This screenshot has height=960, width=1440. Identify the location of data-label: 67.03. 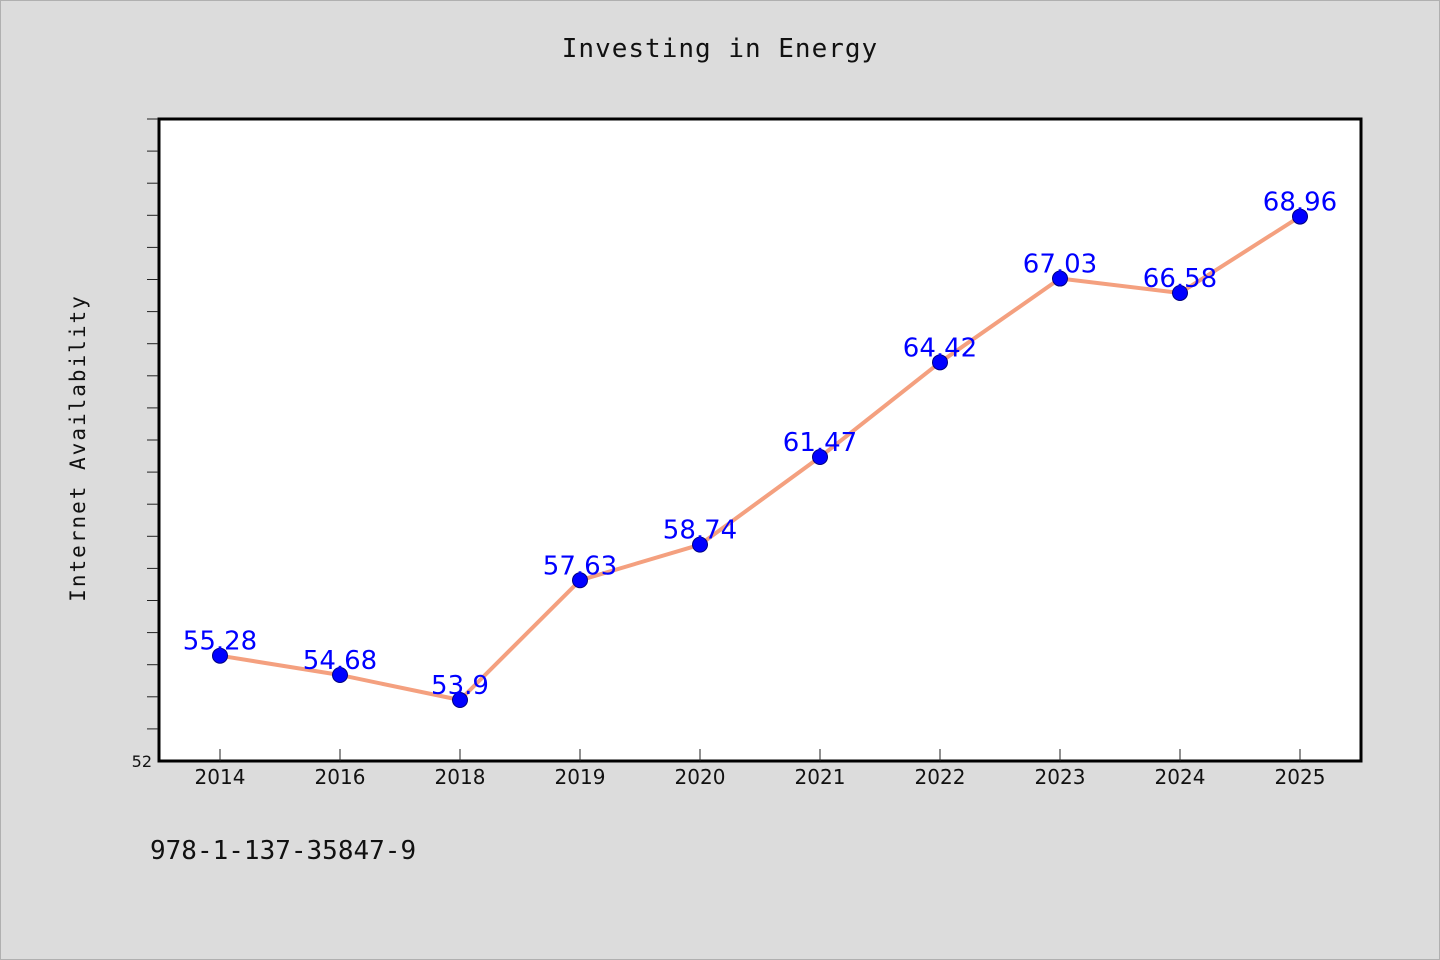
(1060, 265).